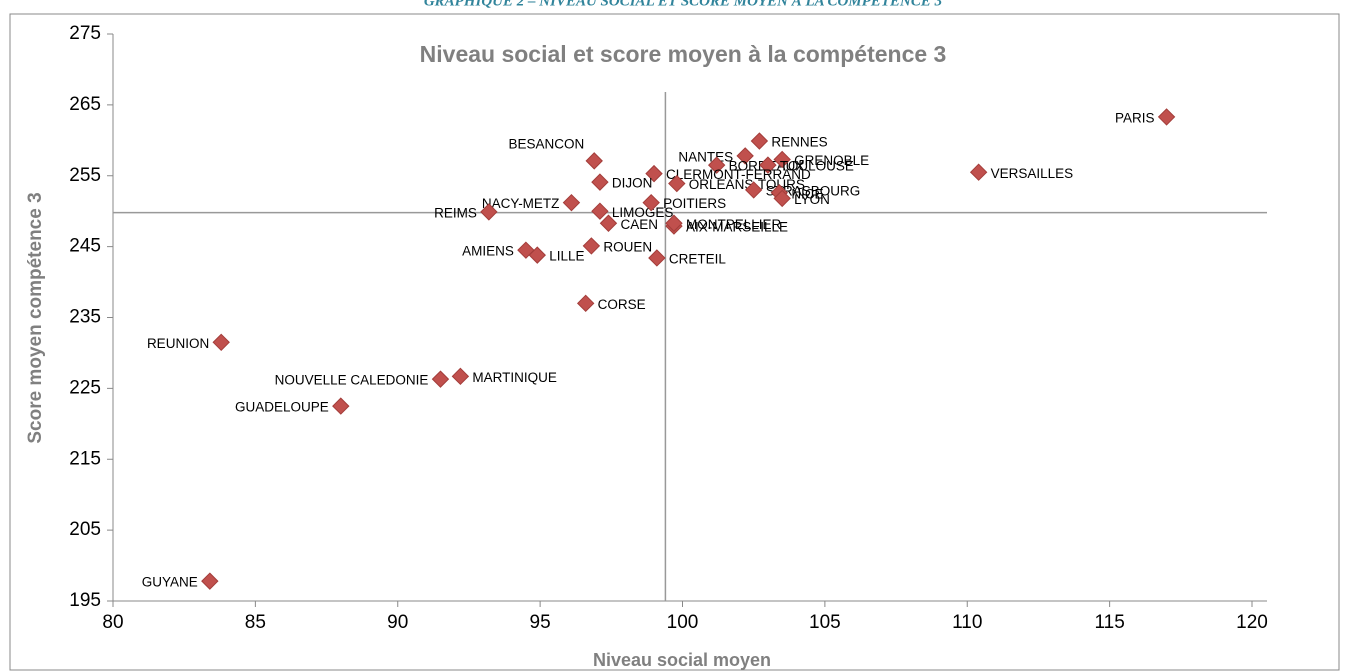  What do you see at coordinates (705, 156) in the screenshot?
I see `point-label: NANTES` at bounding box center [705, 156].